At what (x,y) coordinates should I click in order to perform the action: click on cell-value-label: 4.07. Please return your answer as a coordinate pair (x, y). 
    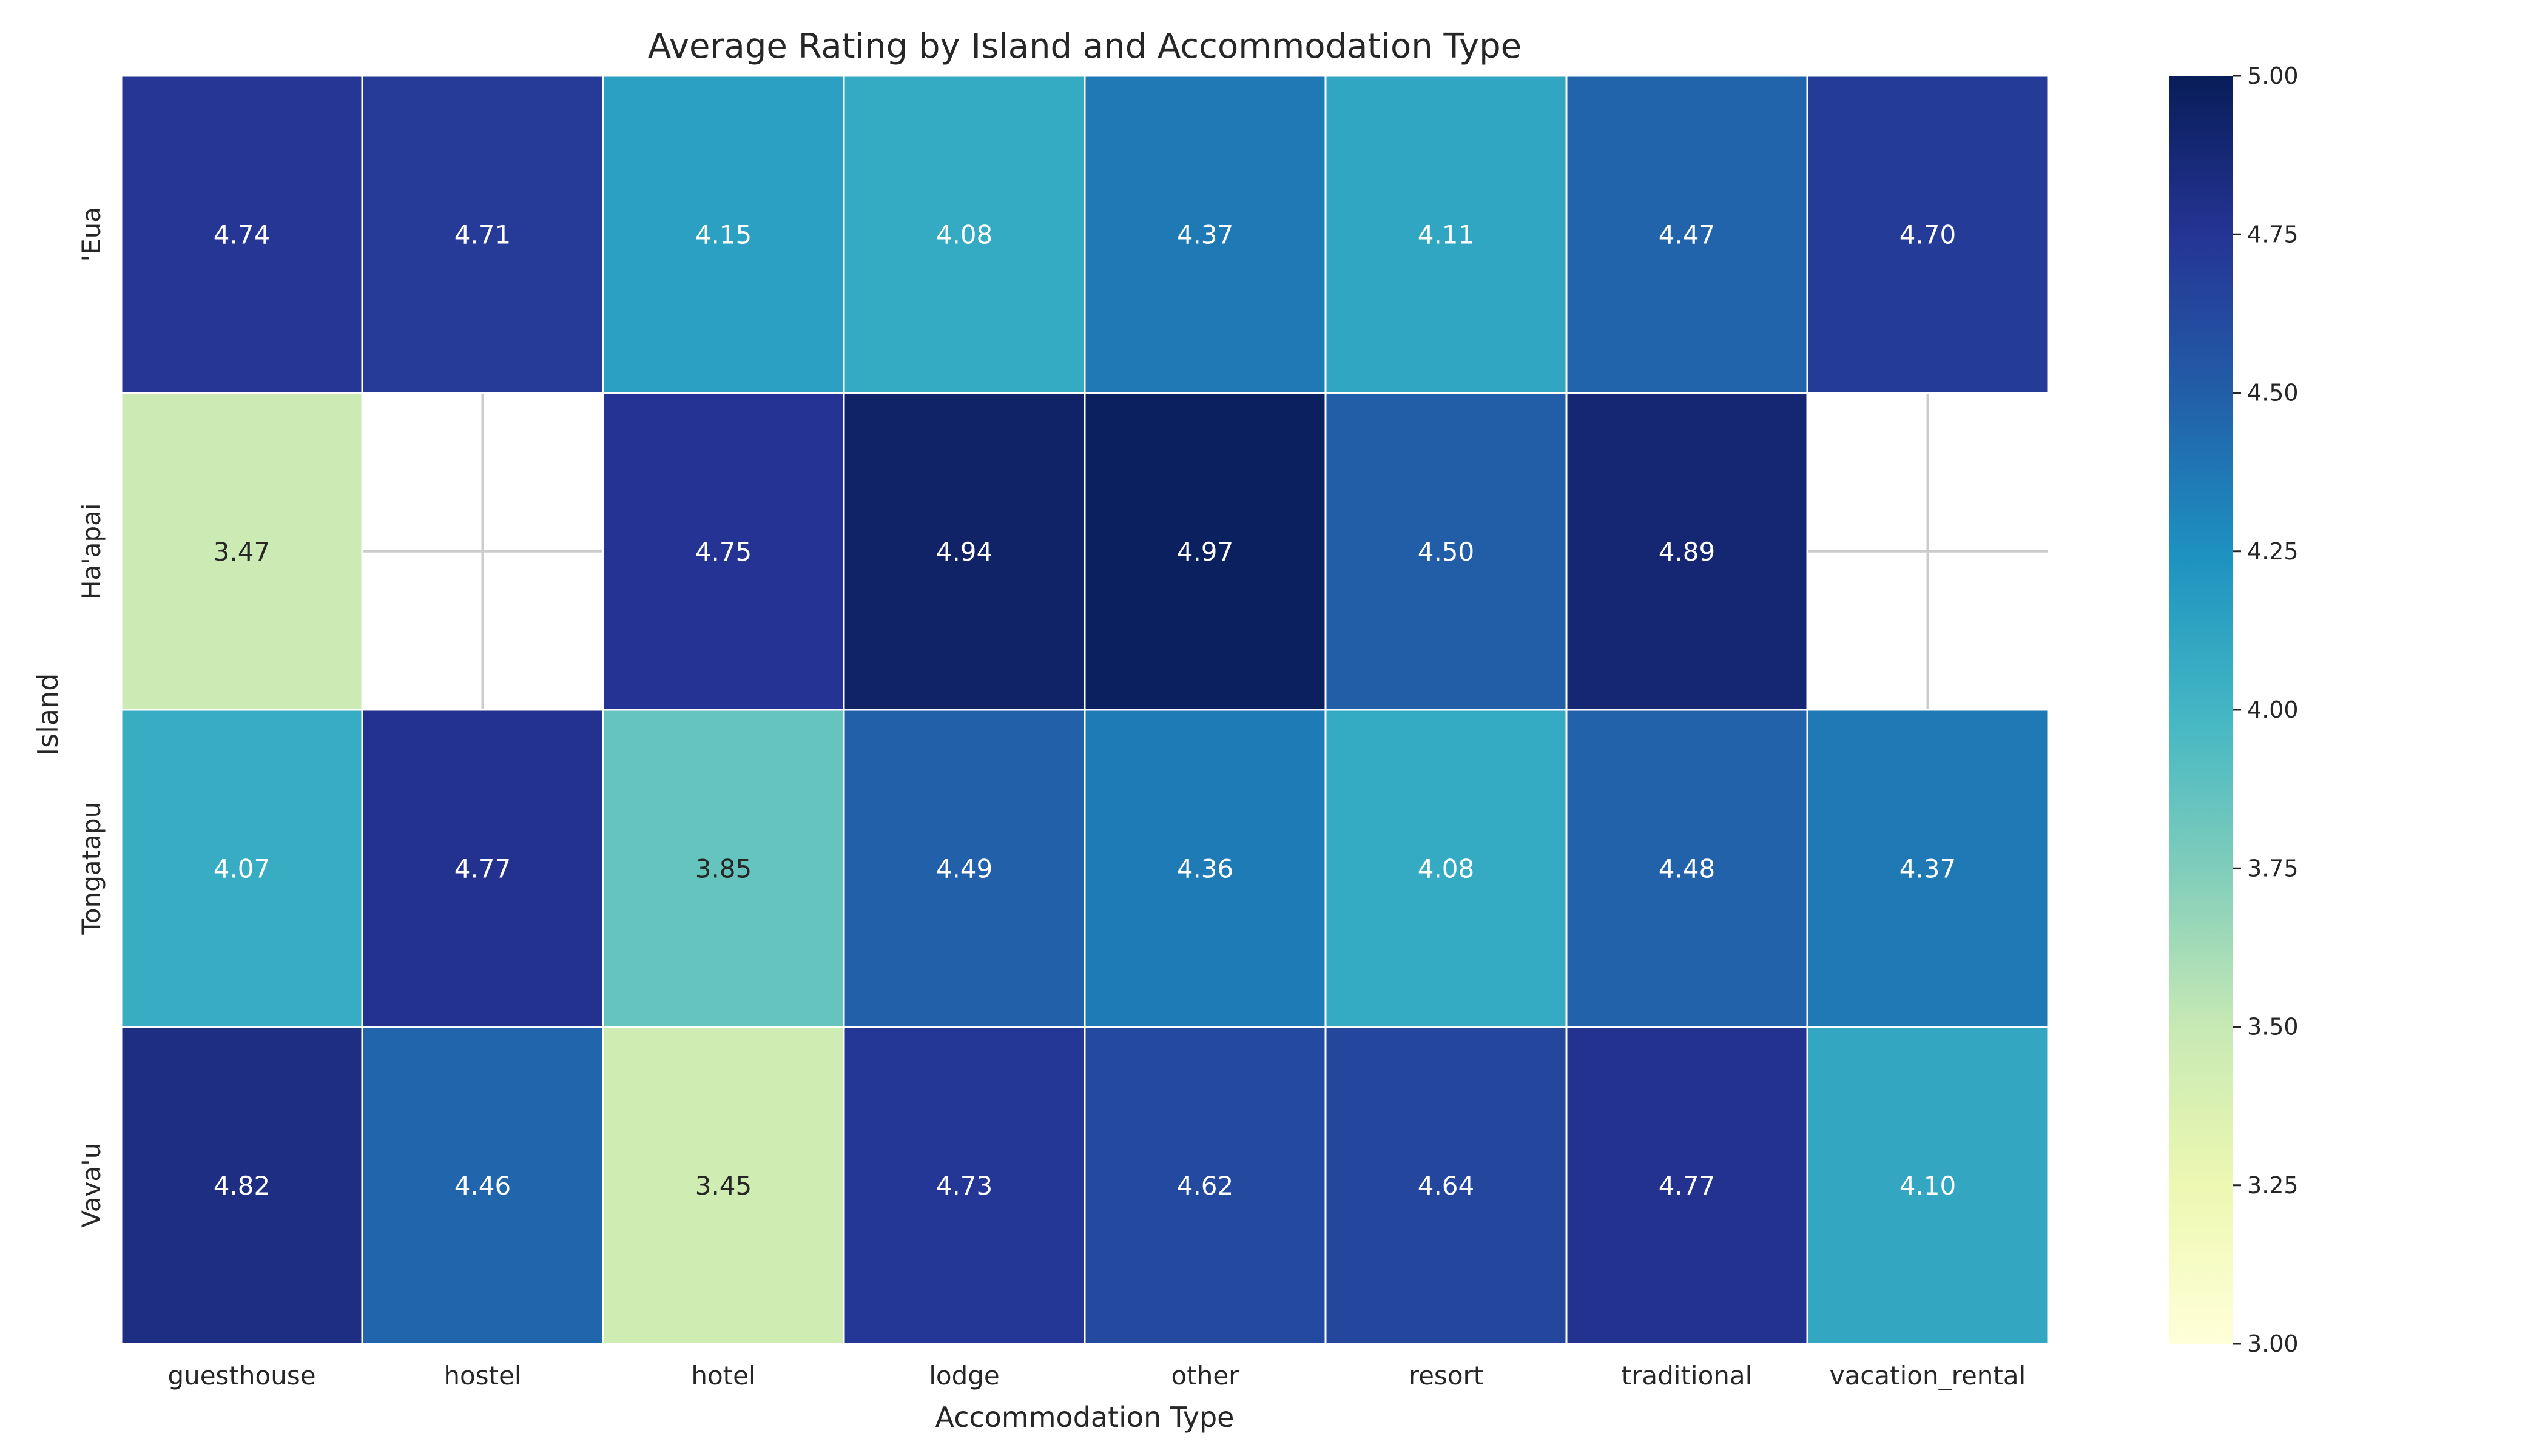
    Looking at the image, I should click on (242, 868).